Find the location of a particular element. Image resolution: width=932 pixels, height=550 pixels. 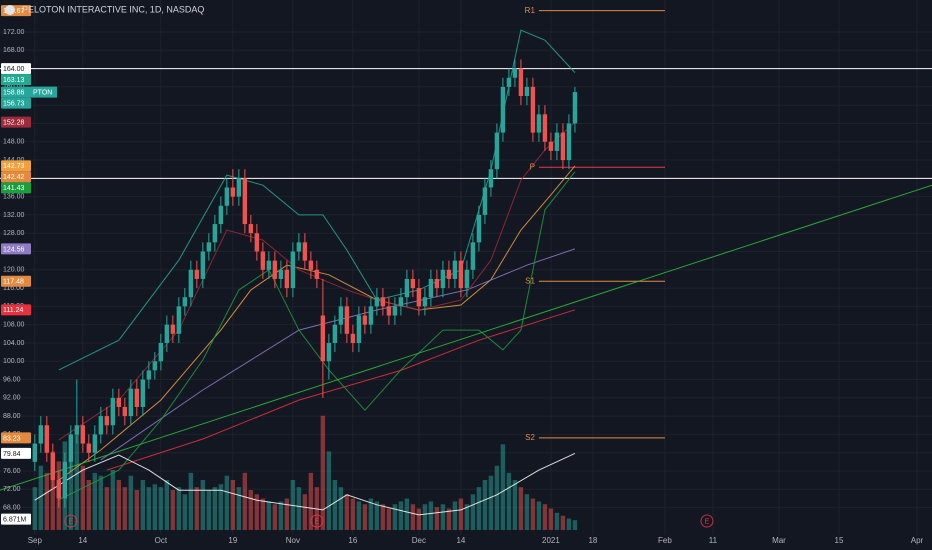

y-tick-label: 136.00 is located at coordinates (14, 196).